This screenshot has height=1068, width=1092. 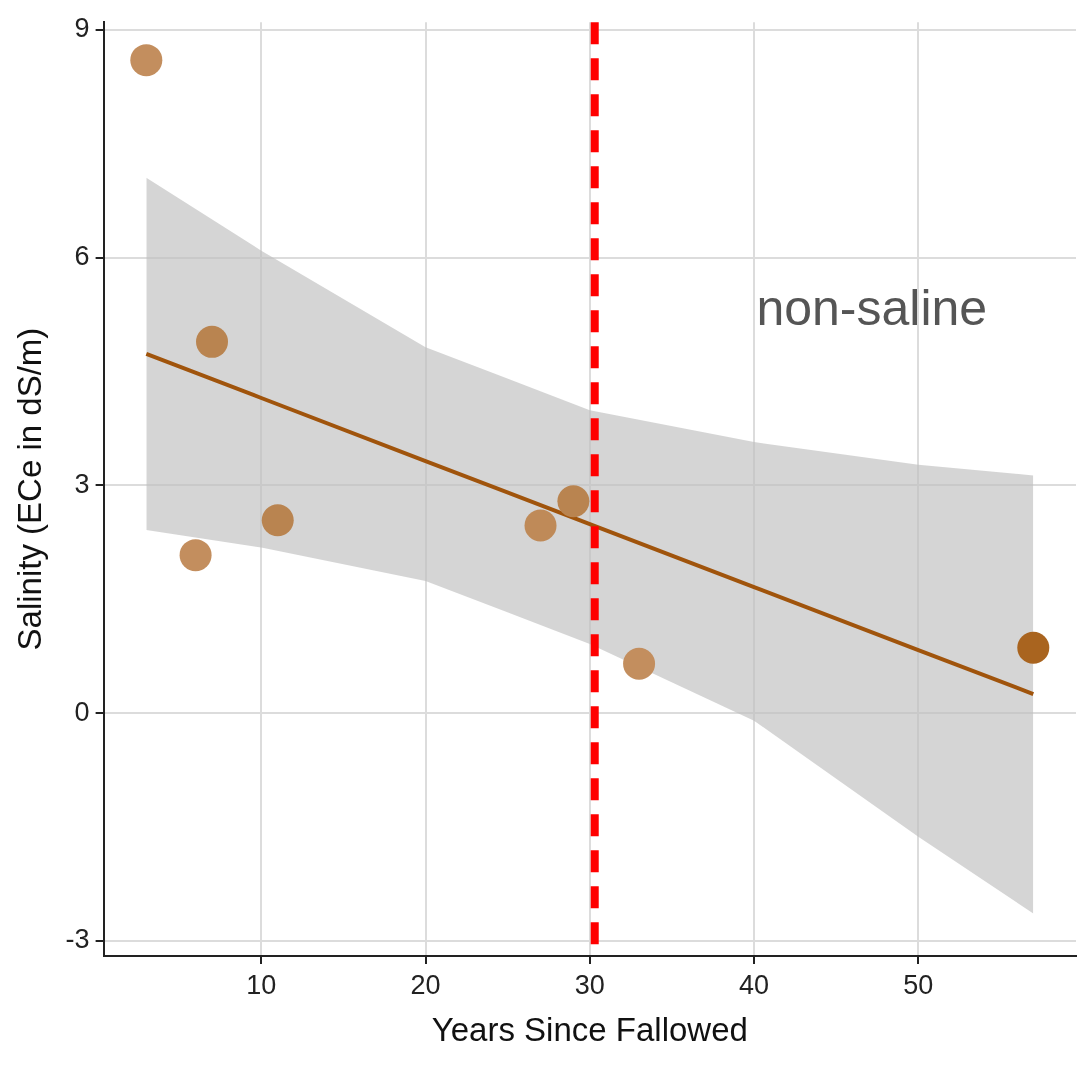 I want to click on x-tick-label: 20, so click(x=425, y=984).